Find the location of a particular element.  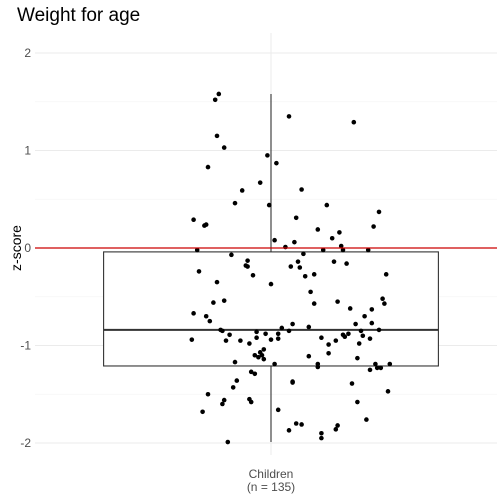

y-tick-label: 2 is located at coordinates (27, 53).